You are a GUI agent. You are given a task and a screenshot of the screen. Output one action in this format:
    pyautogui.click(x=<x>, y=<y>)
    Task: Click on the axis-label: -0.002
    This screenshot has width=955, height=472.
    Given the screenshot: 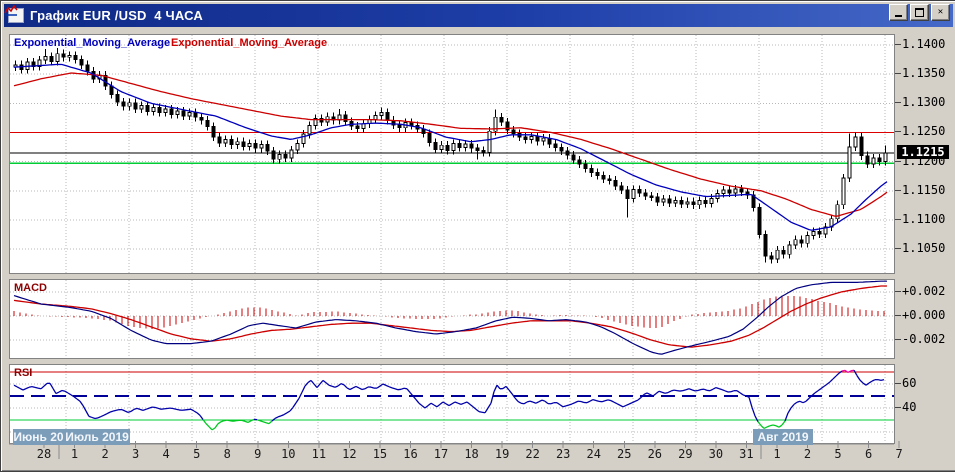 What is the action you would take?
    pyautogui.click(x=923, y=339)
    